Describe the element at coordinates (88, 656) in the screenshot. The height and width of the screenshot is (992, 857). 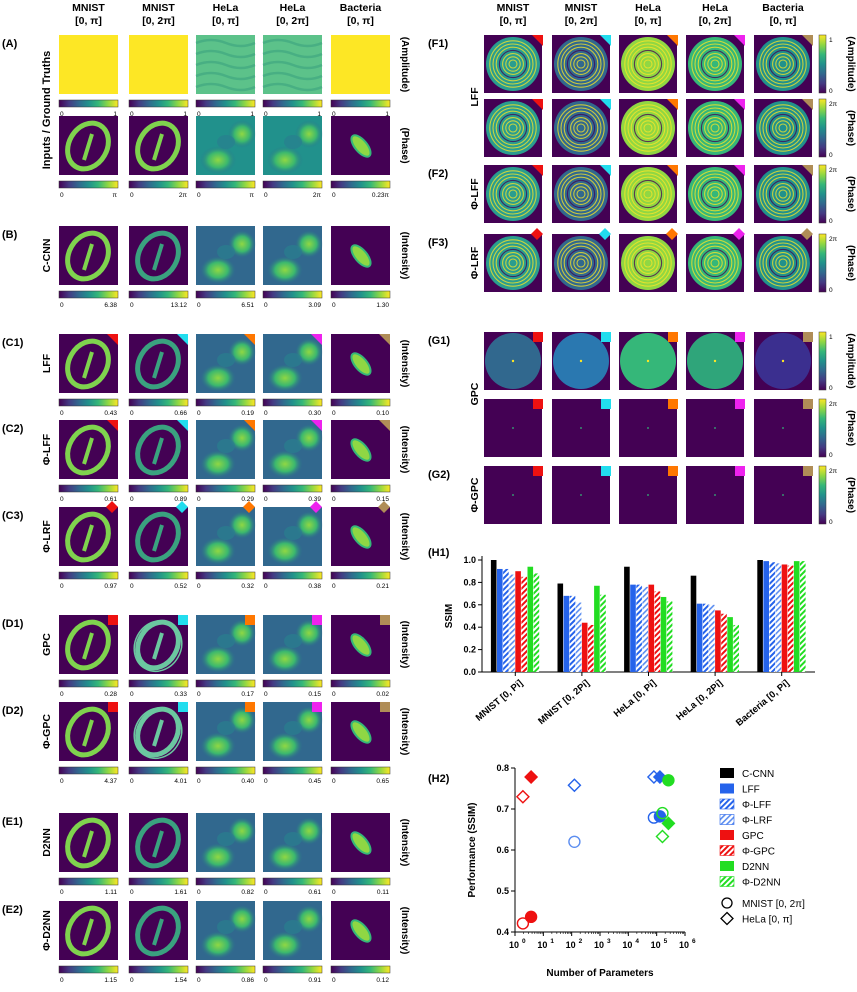
I see `image-tile: 0 0.28` at that location.